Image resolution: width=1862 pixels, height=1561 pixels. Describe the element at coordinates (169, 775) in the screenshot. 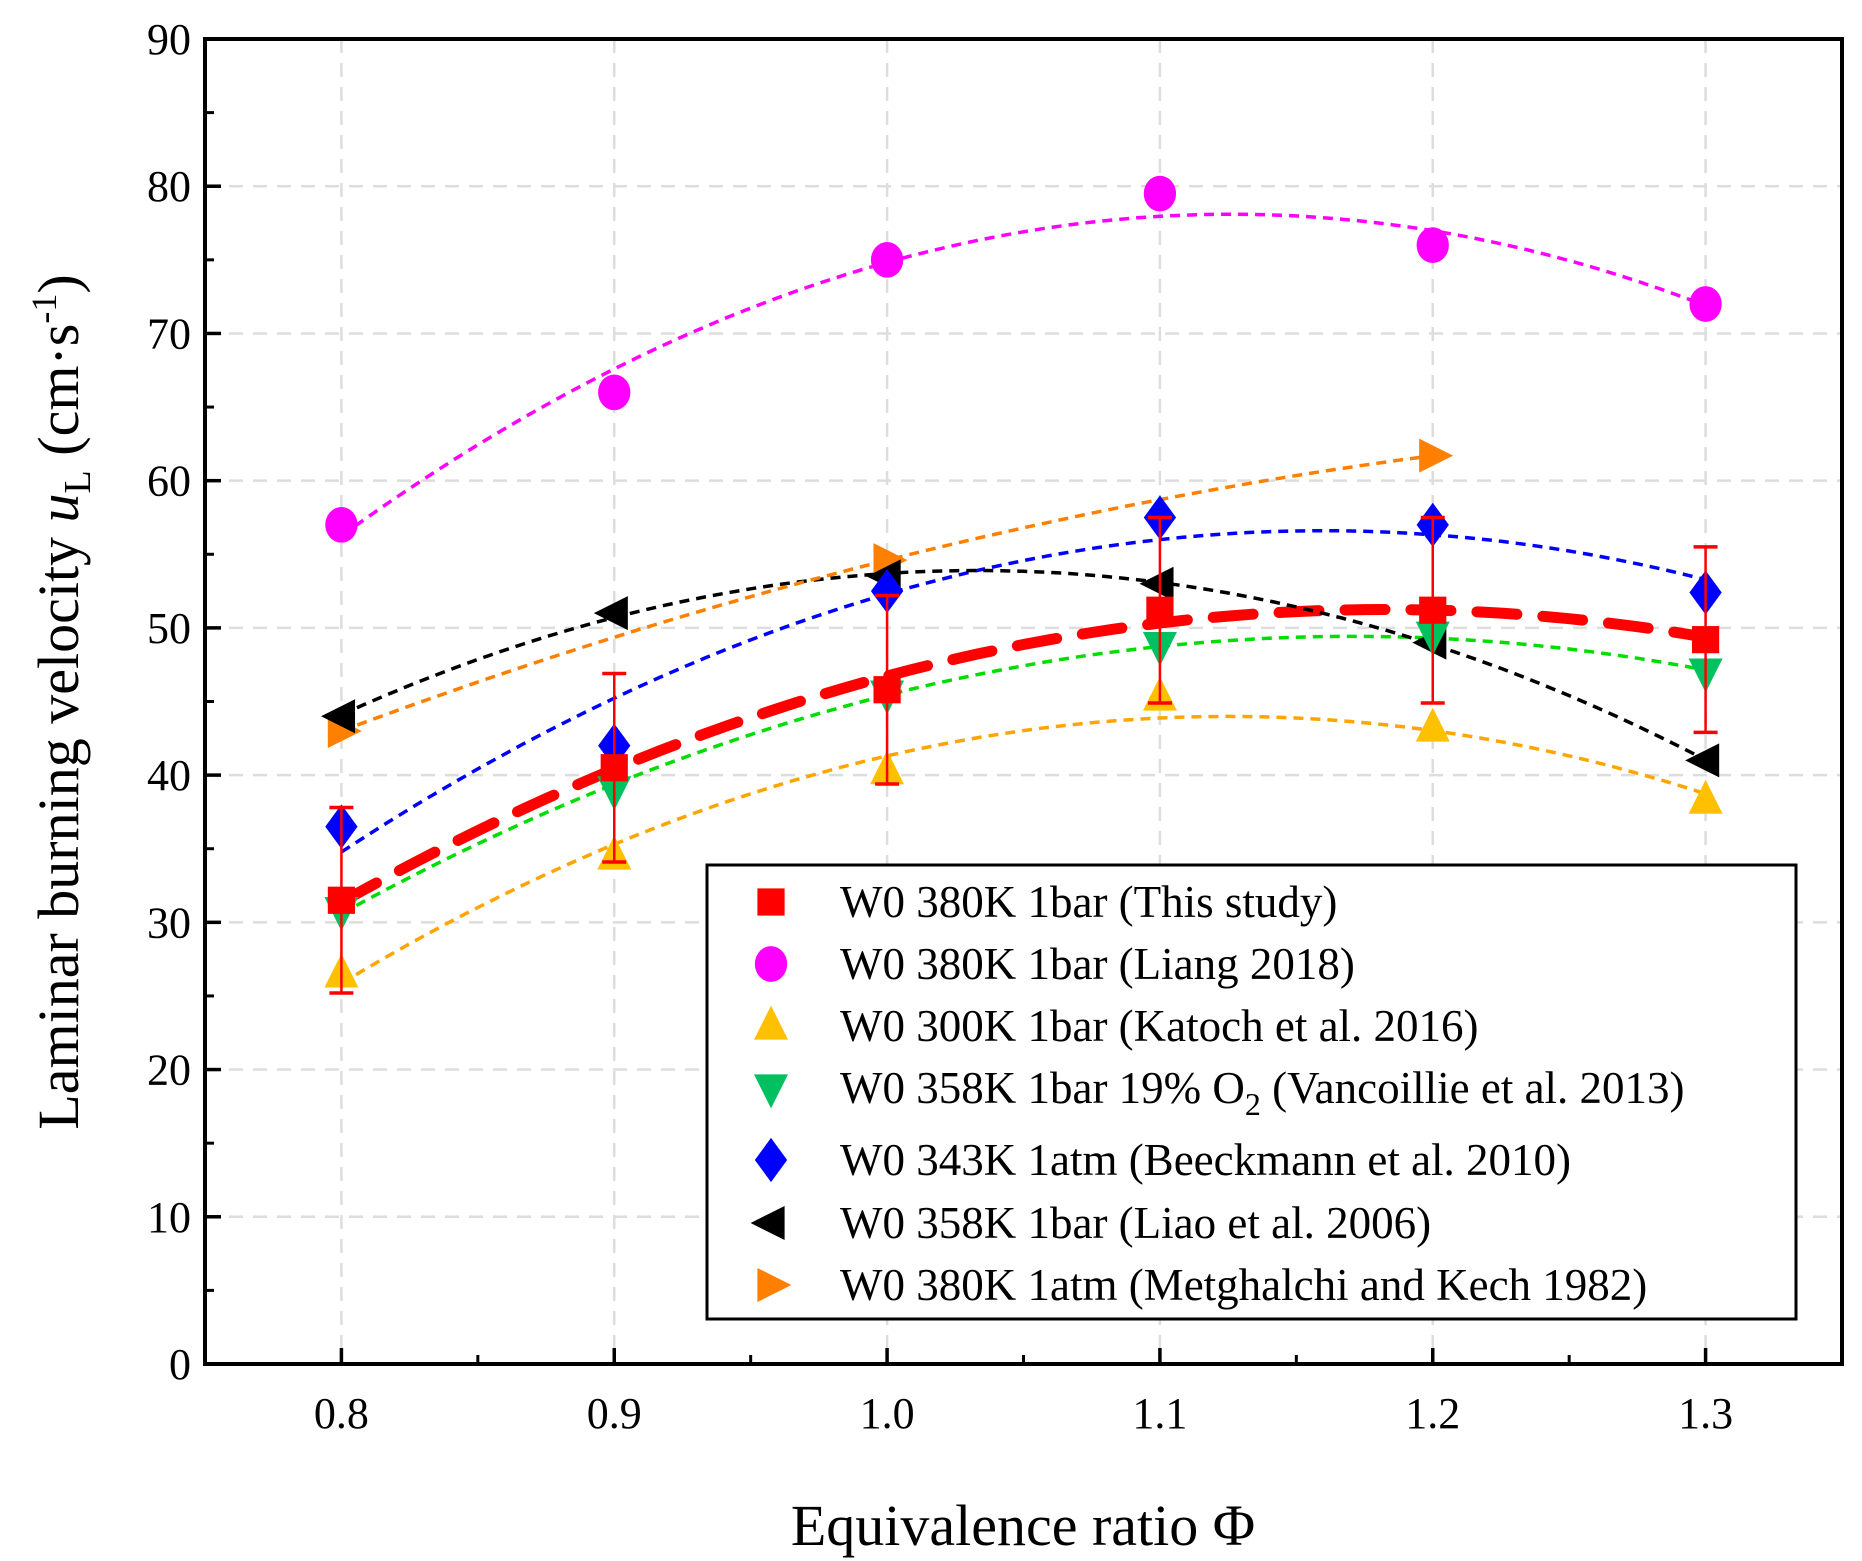

I see `y-tick-label: 40` at that location.